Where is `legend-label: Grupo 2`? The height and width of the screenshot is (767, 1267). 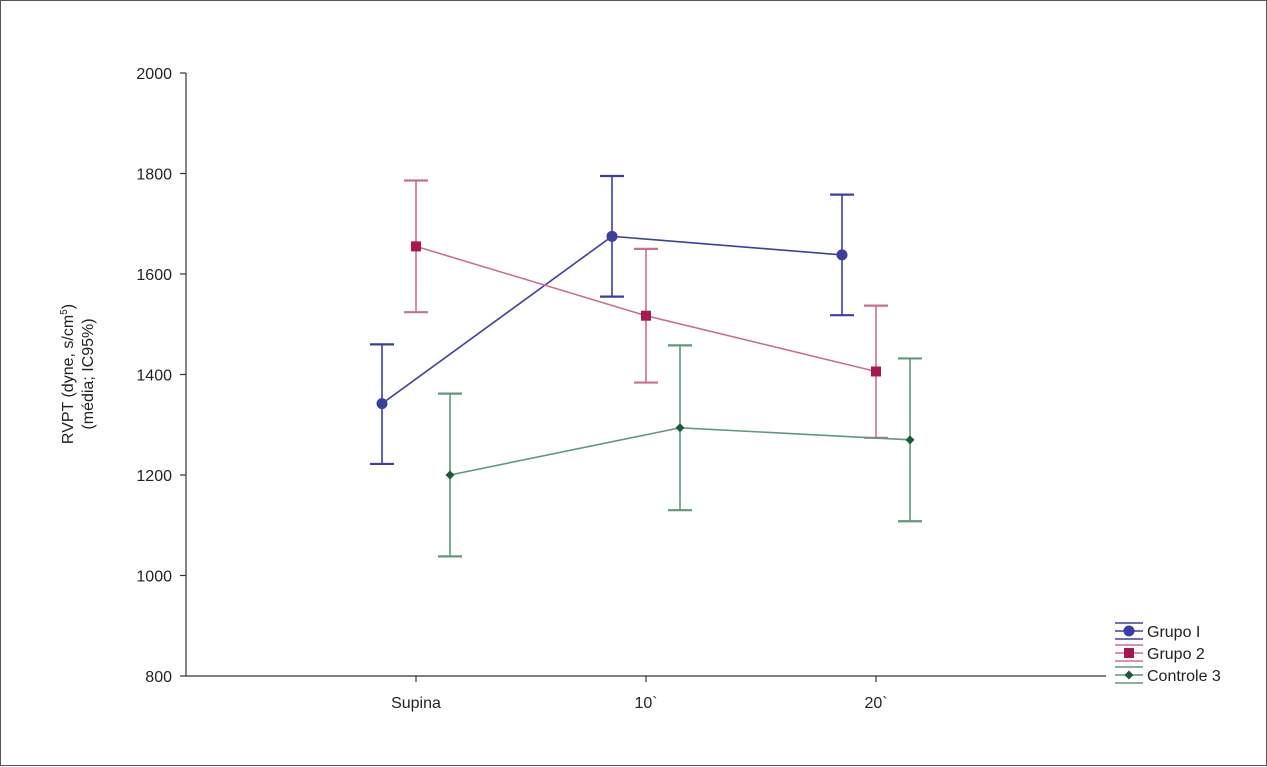 legend-label: Grupo 2 is located at coordinates (1176, 654).